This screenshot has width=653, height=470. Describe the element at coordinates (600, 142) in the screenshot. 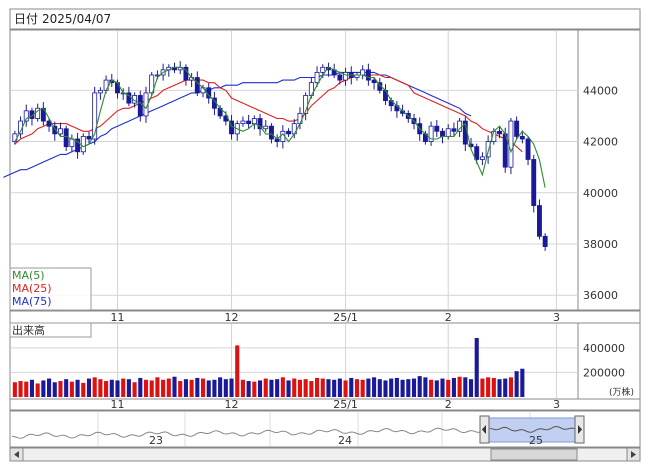

I see `price-tick-label: 42000` at that location.